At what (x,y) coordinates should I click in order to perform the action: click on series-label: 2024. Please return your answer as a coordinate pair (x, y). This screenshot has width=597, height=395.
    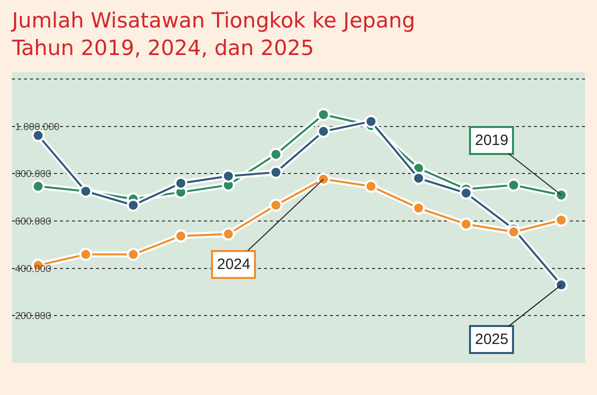
    Looking at the image, I should click on (233, 264).